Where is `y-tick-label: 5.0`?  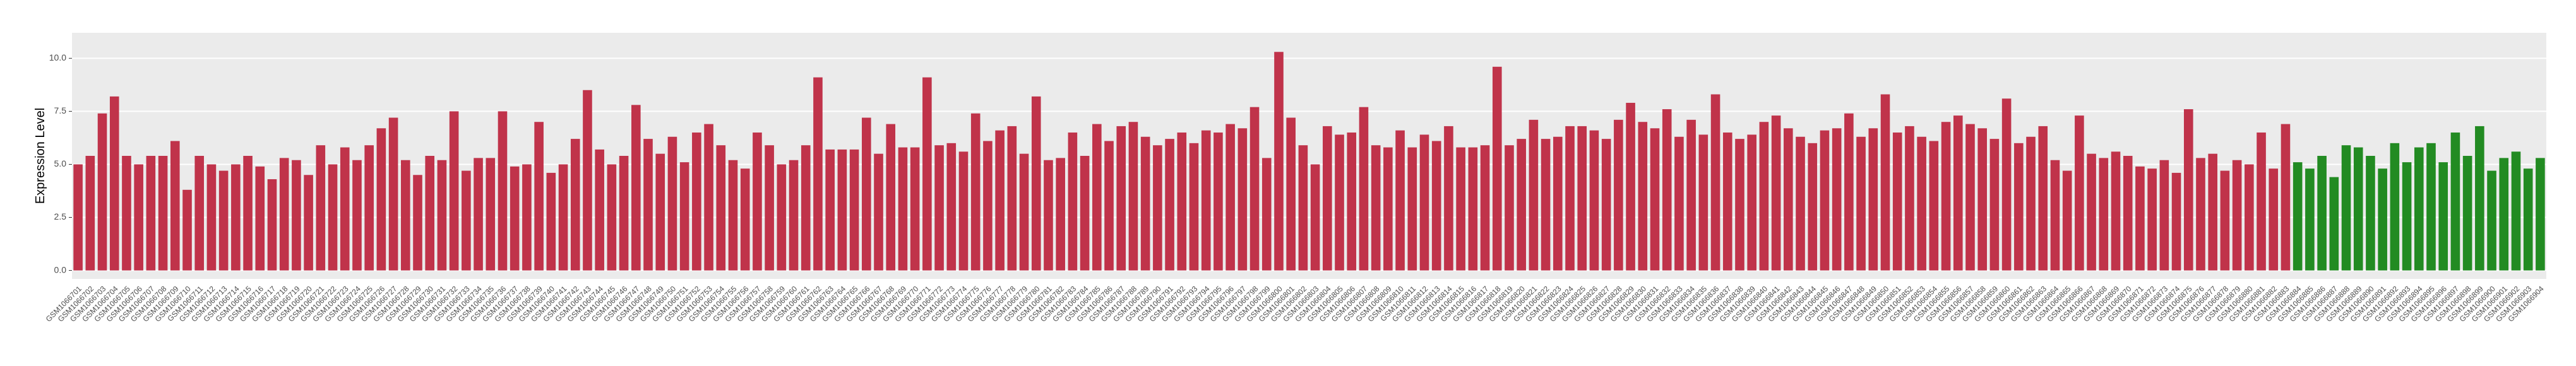 y-tick-label: 5.0 is located at coordinates (60, 163).